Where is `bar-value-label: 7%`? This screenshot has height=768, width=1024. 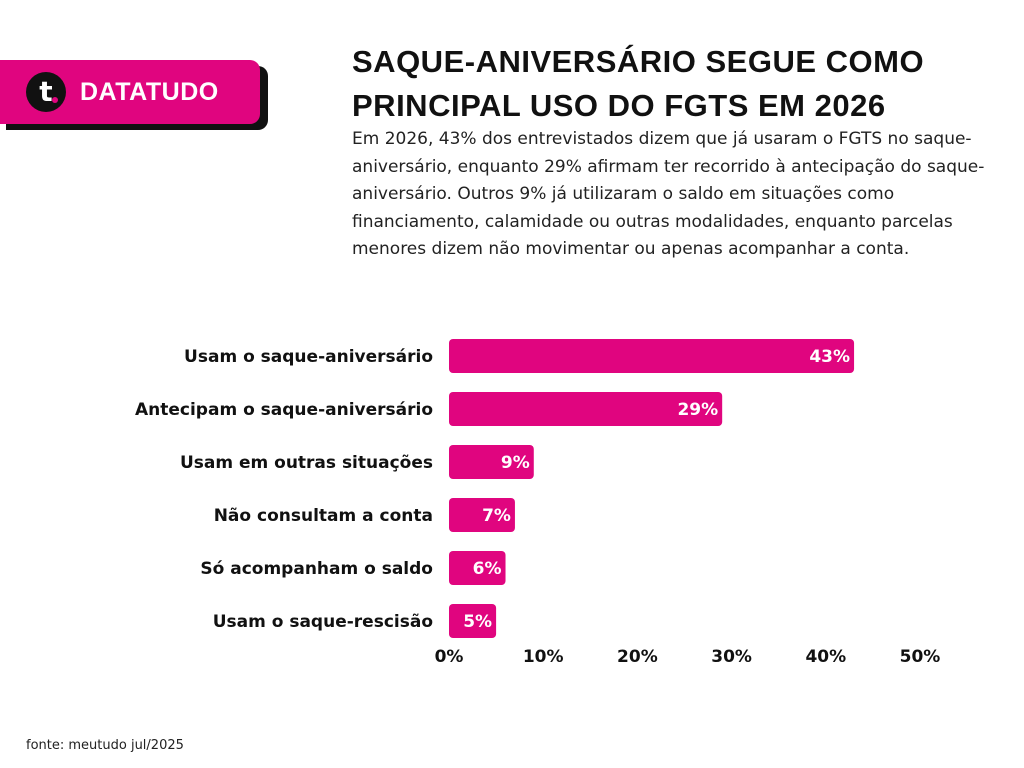
bar-value-label: 7% is located at coordinates (496, 516).